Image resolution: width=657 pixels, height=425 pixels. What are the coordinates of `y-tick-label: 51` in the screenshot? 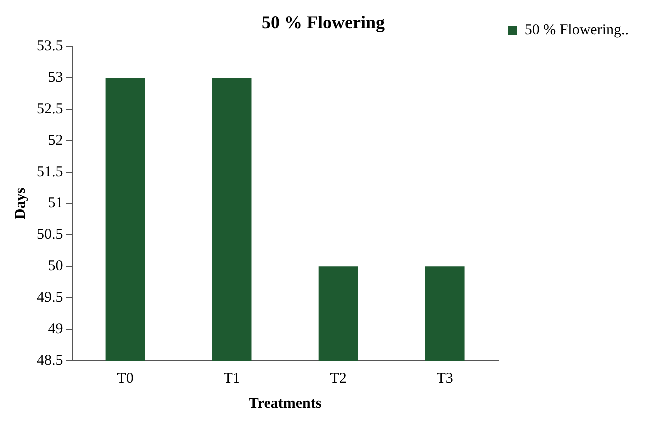 It's located at (56, 204).